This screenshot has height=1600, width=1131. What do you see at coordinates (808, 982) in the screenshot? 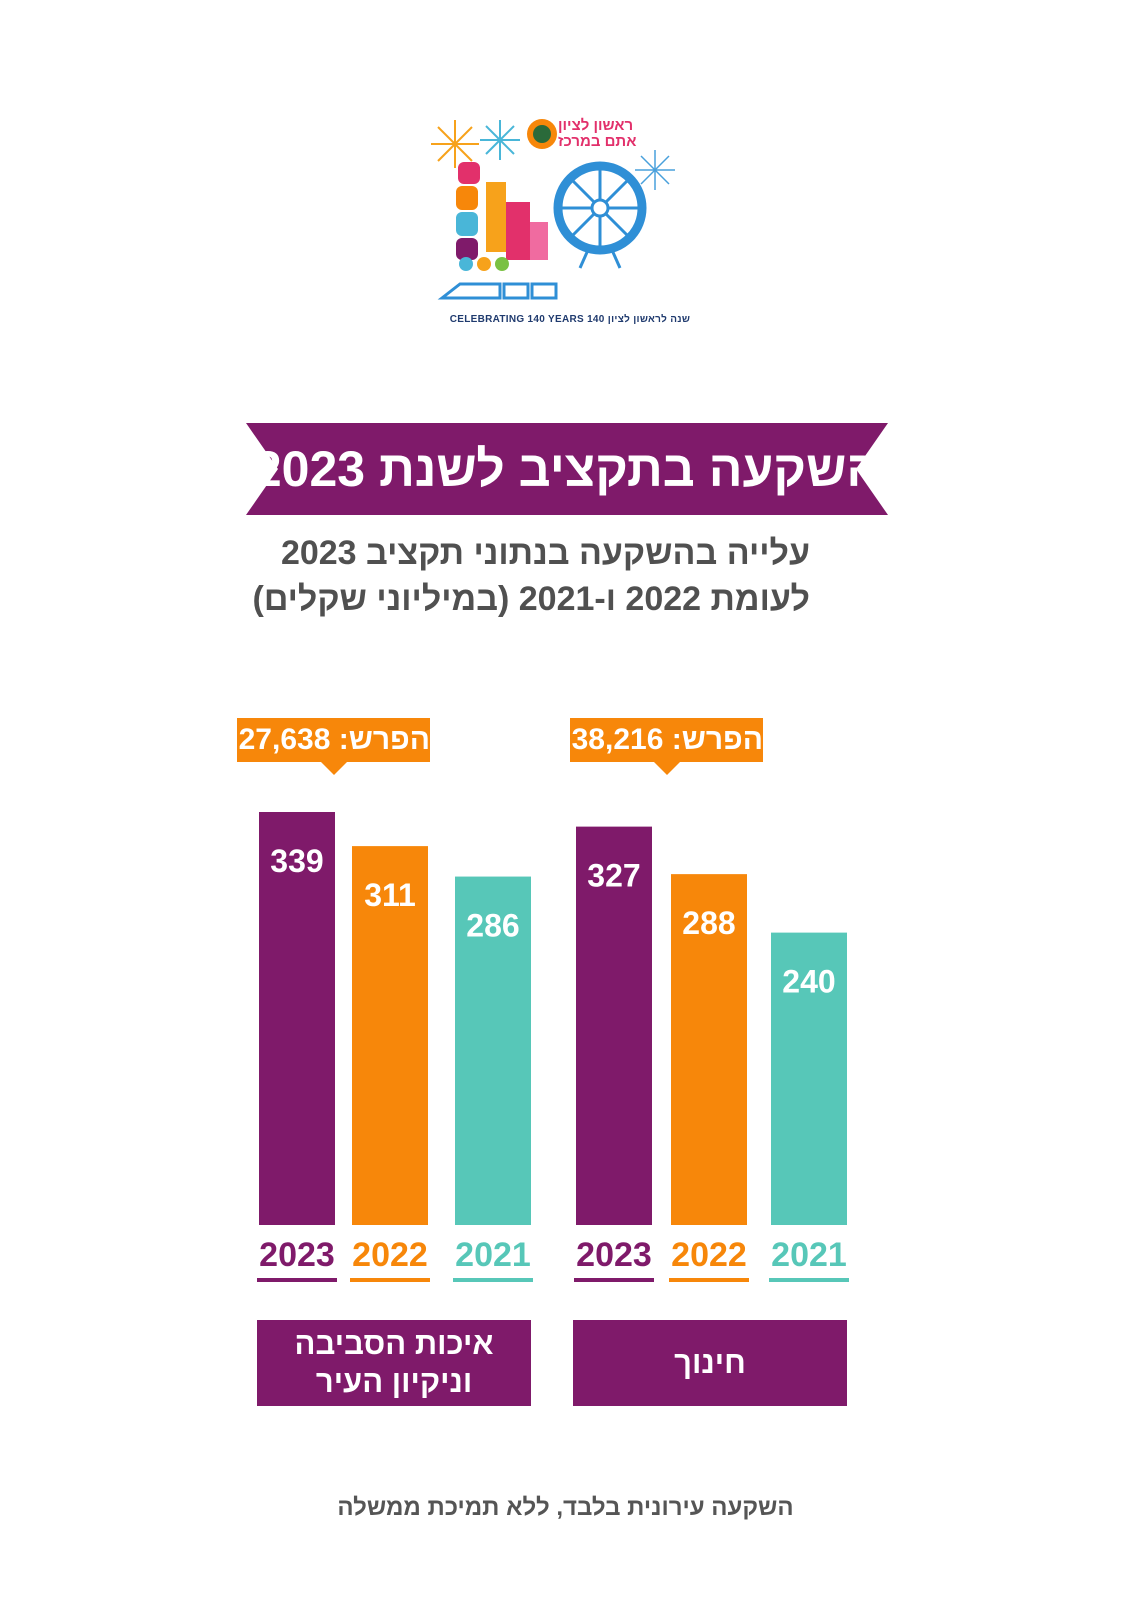
I see `value-label-education-2021: 240` at bounding box center [808, 982].